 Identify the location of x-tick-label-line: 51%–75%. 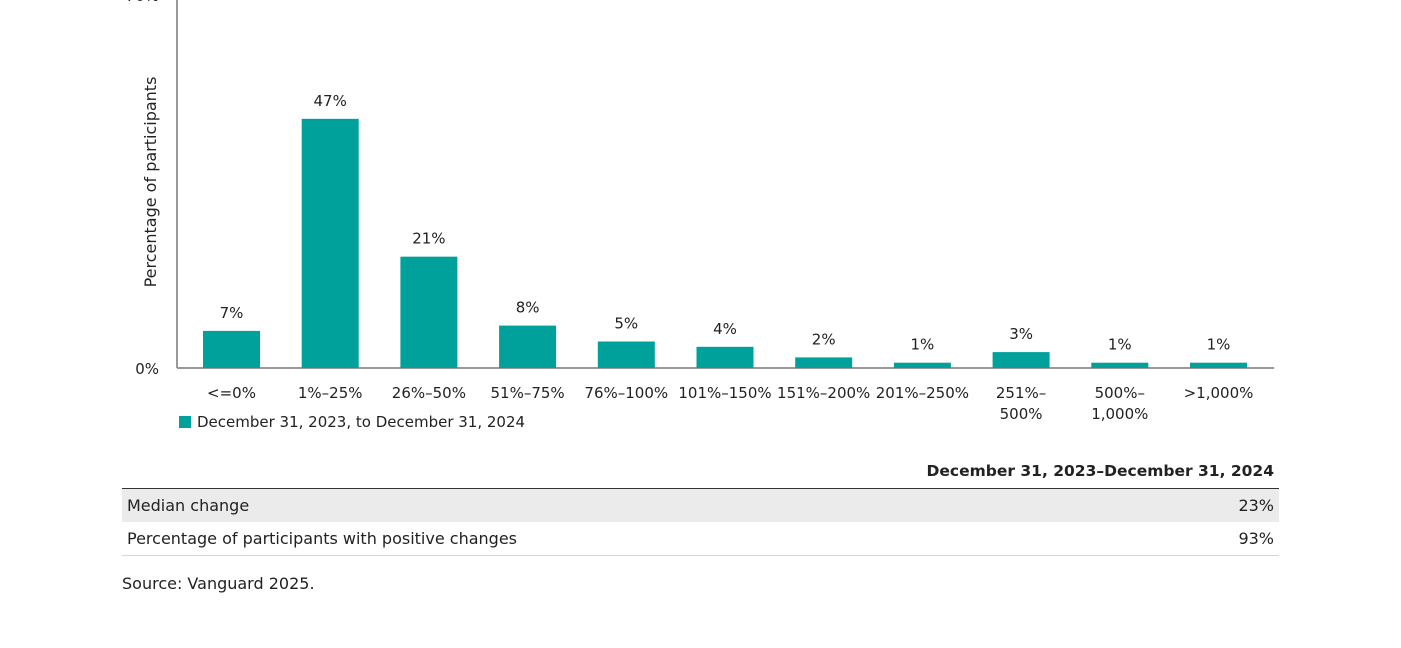
(528, 393).